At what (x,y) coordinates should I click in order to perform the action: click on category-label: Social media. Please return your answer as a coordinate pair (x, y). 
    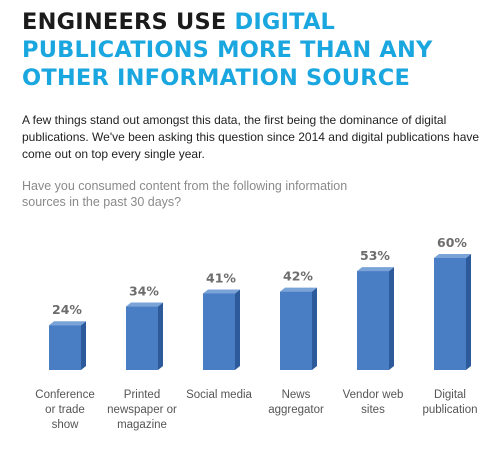
    Looking at the image, I should click on (219, 395).